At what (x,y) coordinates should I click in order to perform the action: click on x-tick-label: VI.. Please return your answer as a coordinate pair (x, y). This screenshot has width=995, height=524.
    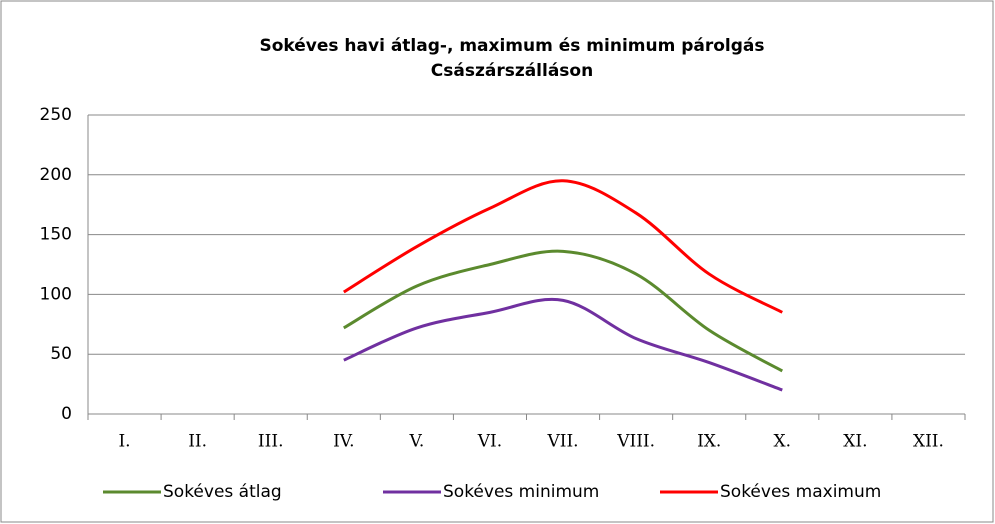
    Looking at the image, I should click on (489, 442).